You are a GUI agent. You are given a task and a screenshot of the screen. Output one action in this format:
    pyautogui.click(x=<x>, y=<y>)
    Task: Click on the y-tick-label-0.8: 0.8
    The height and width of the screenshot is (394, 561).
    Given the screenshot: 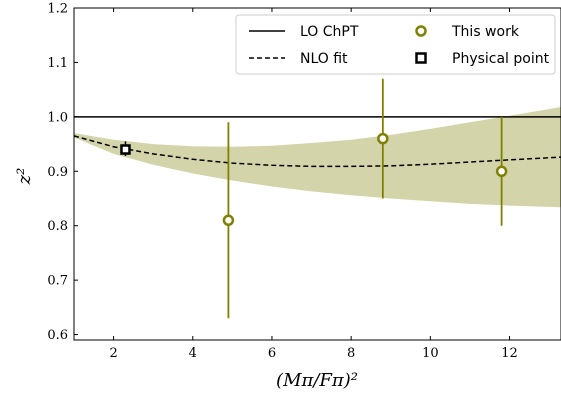 What is the action you would take?
    pyautogui.click(x=57, y=226)
    